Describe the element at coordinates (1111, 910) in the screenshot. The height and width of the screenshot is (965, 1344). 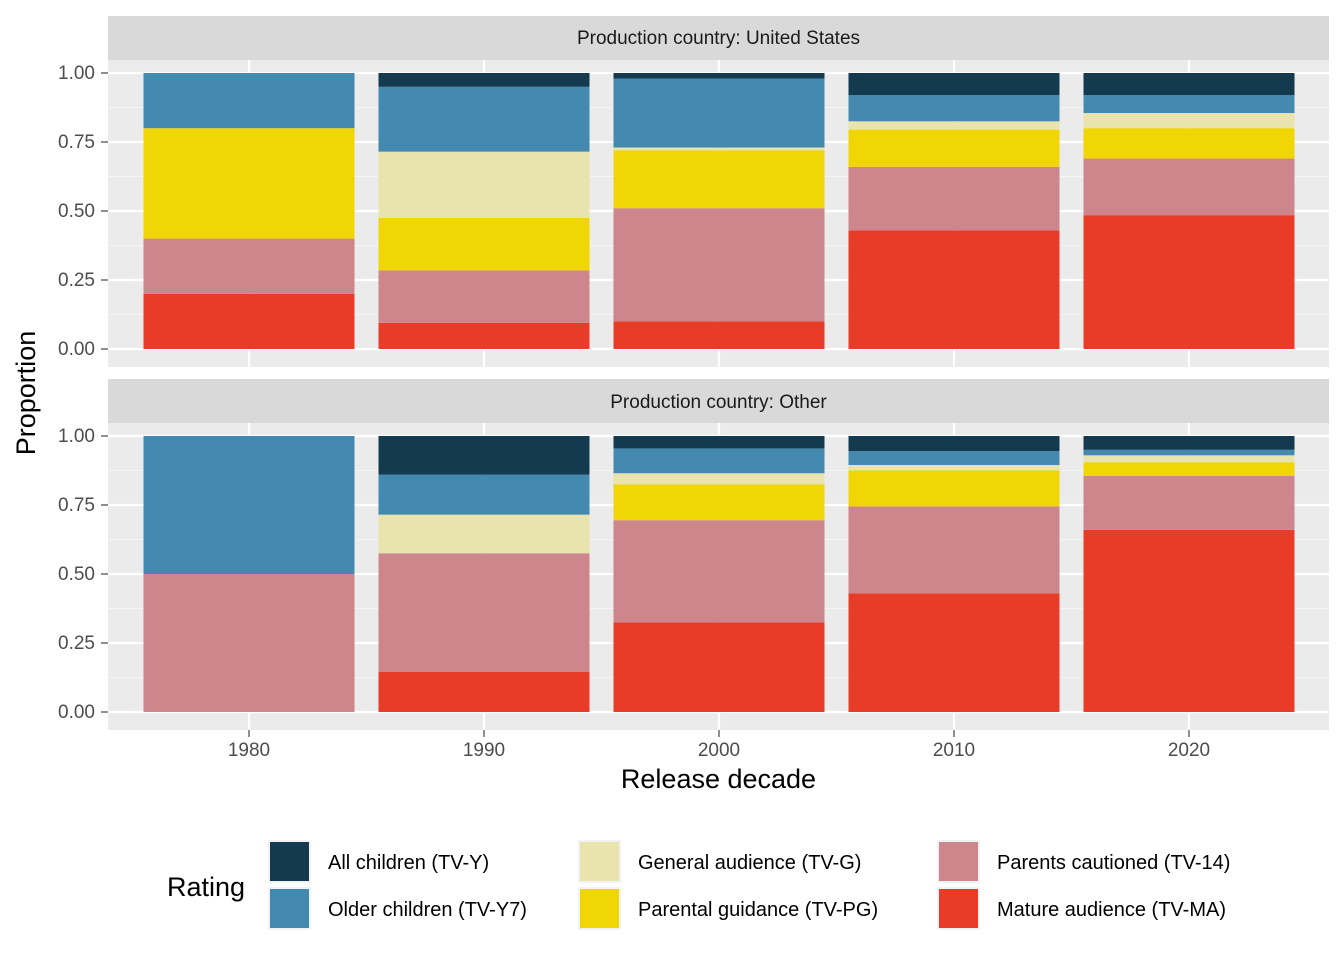
I see `legend-label: Mature audience (TV-MA)` at that location.